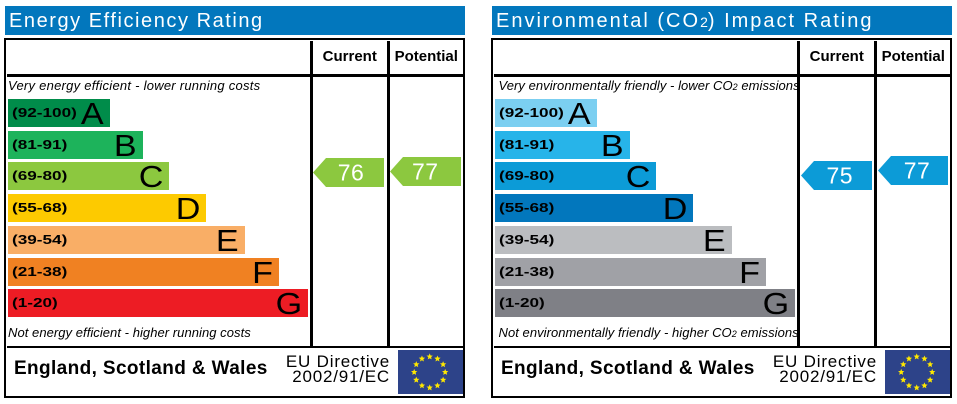 This screenshot has width=957, height=404. Describe the element at coordinates (351, 173) in the screenshot. I see `svg-text: 76` at that location.